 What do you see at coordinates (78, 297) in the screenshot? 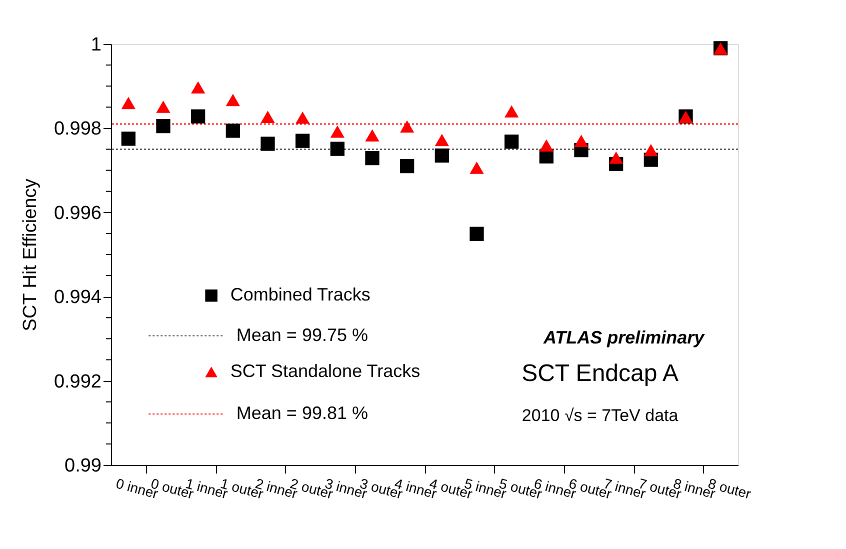
I see `y-tick-label: 0.994` at bounding box center [78, 297].